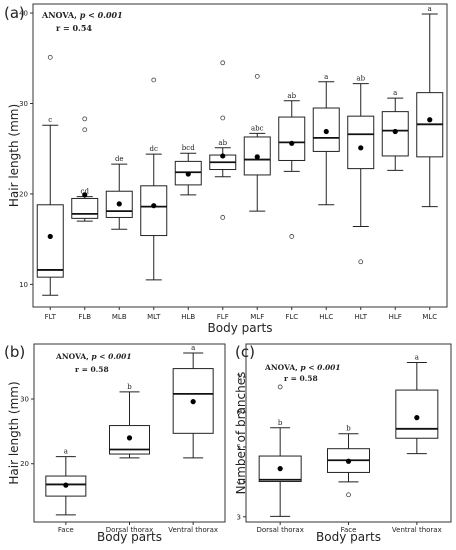 The width and height of the screenshot is (456, 550). I want to click on x-tick-label: MLC, so click(429, 317).